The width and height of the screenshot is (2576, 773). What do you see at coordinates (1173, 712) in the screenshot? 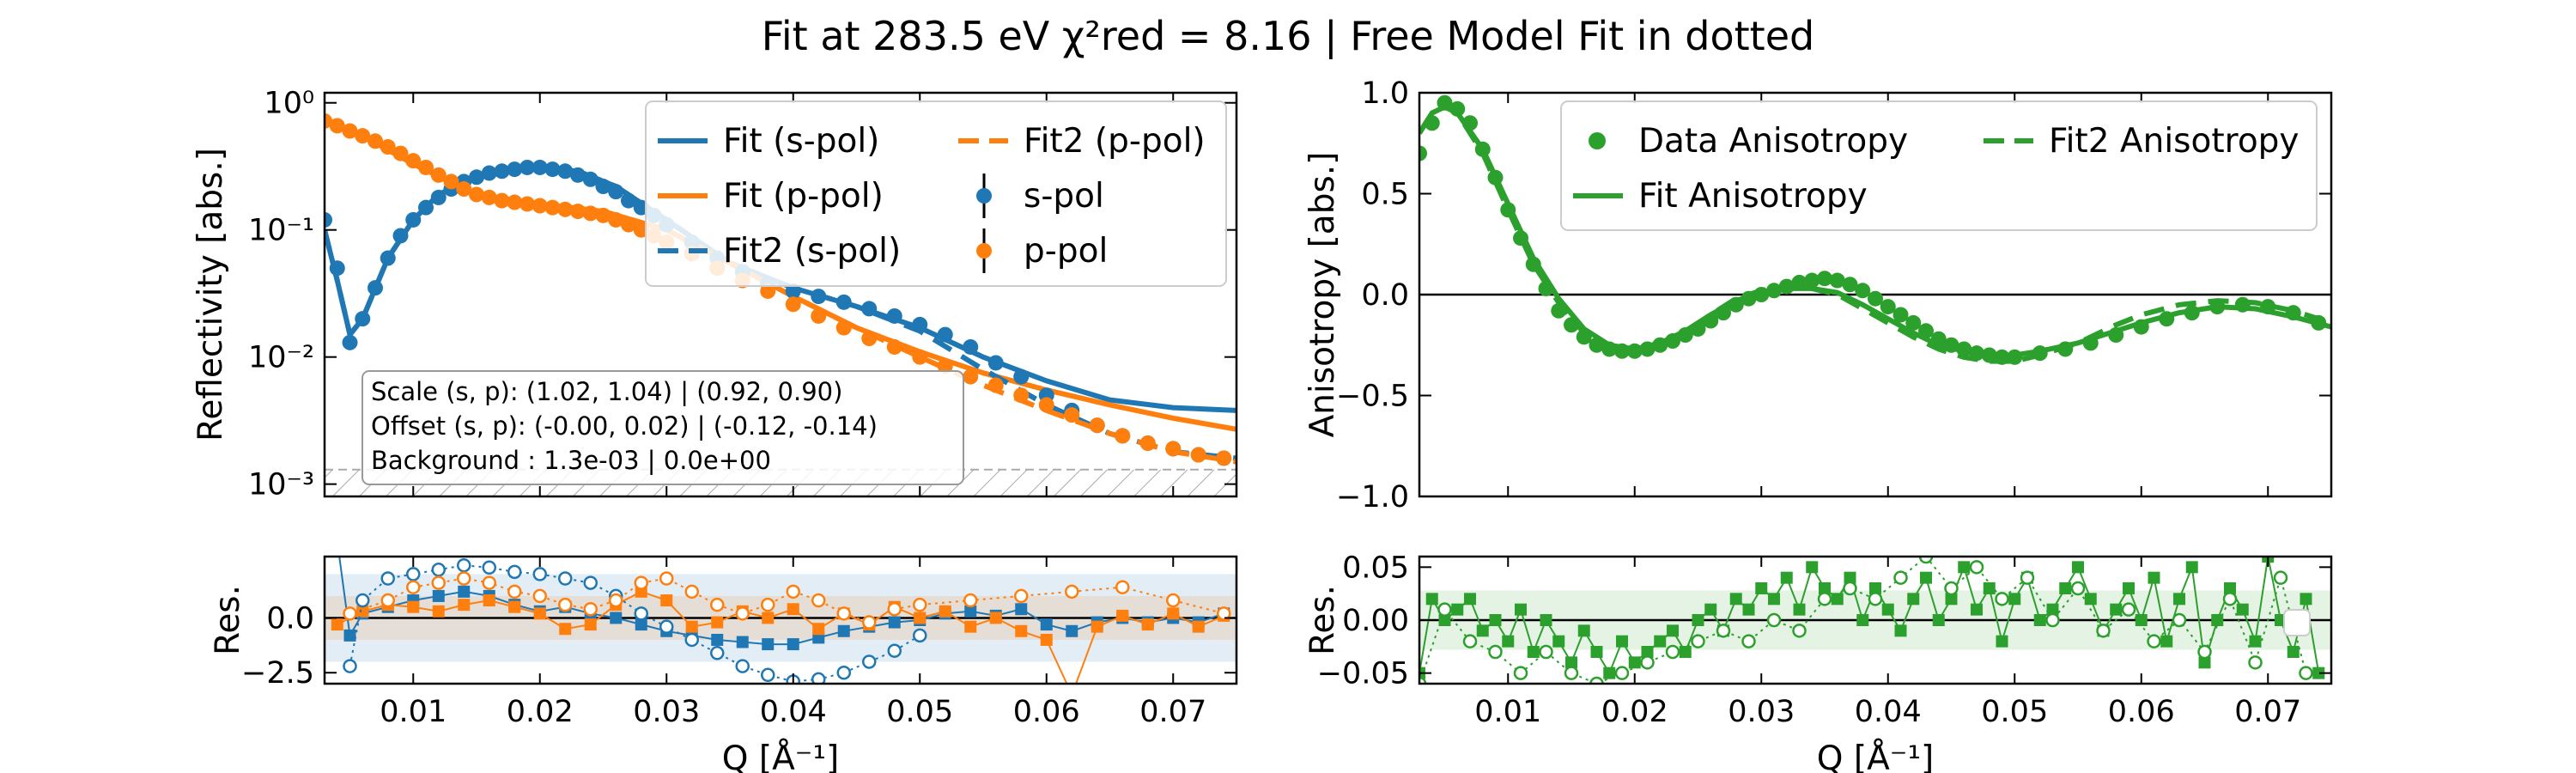
I see `x-tick-label: 0.07` at bounding box center [1173, 712].